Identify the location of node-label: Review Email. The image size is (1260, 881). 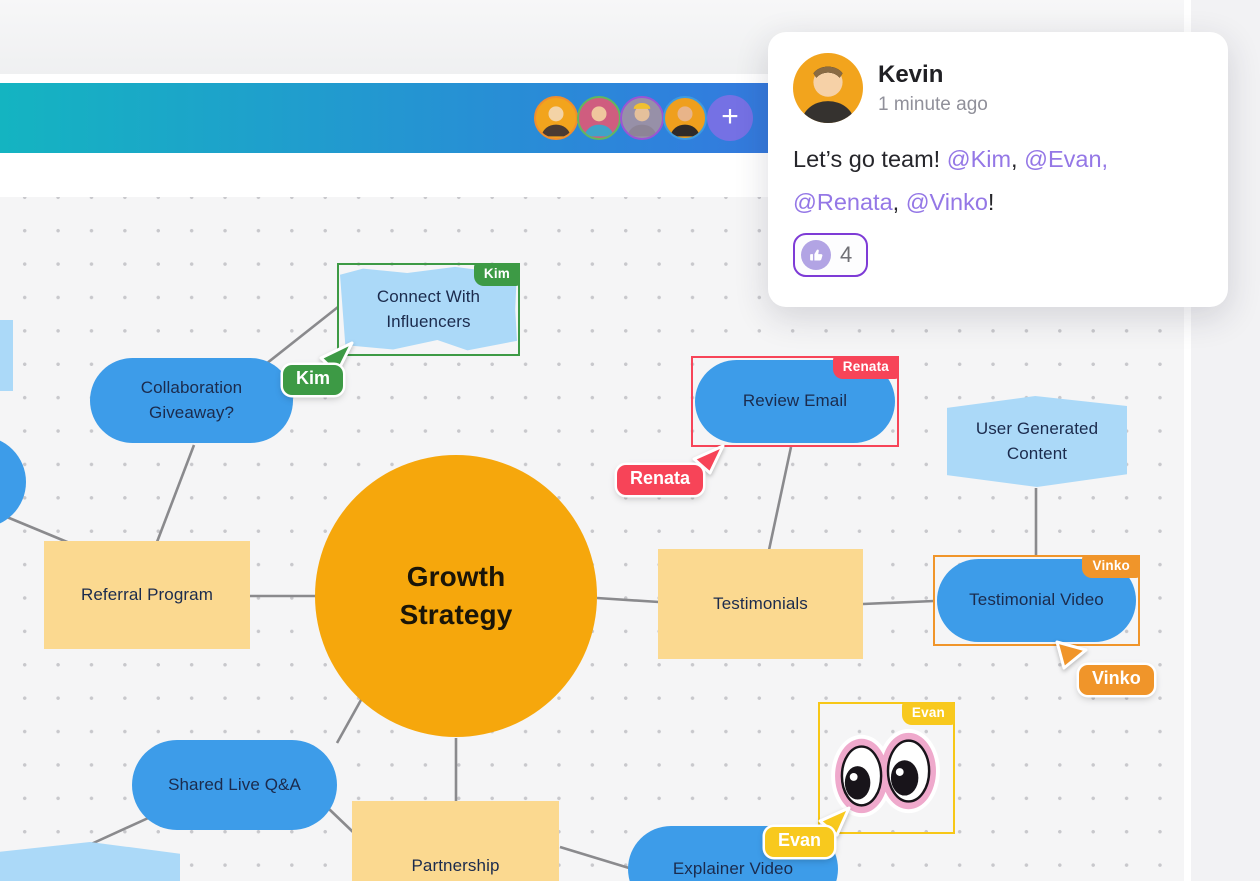
(795, 401).